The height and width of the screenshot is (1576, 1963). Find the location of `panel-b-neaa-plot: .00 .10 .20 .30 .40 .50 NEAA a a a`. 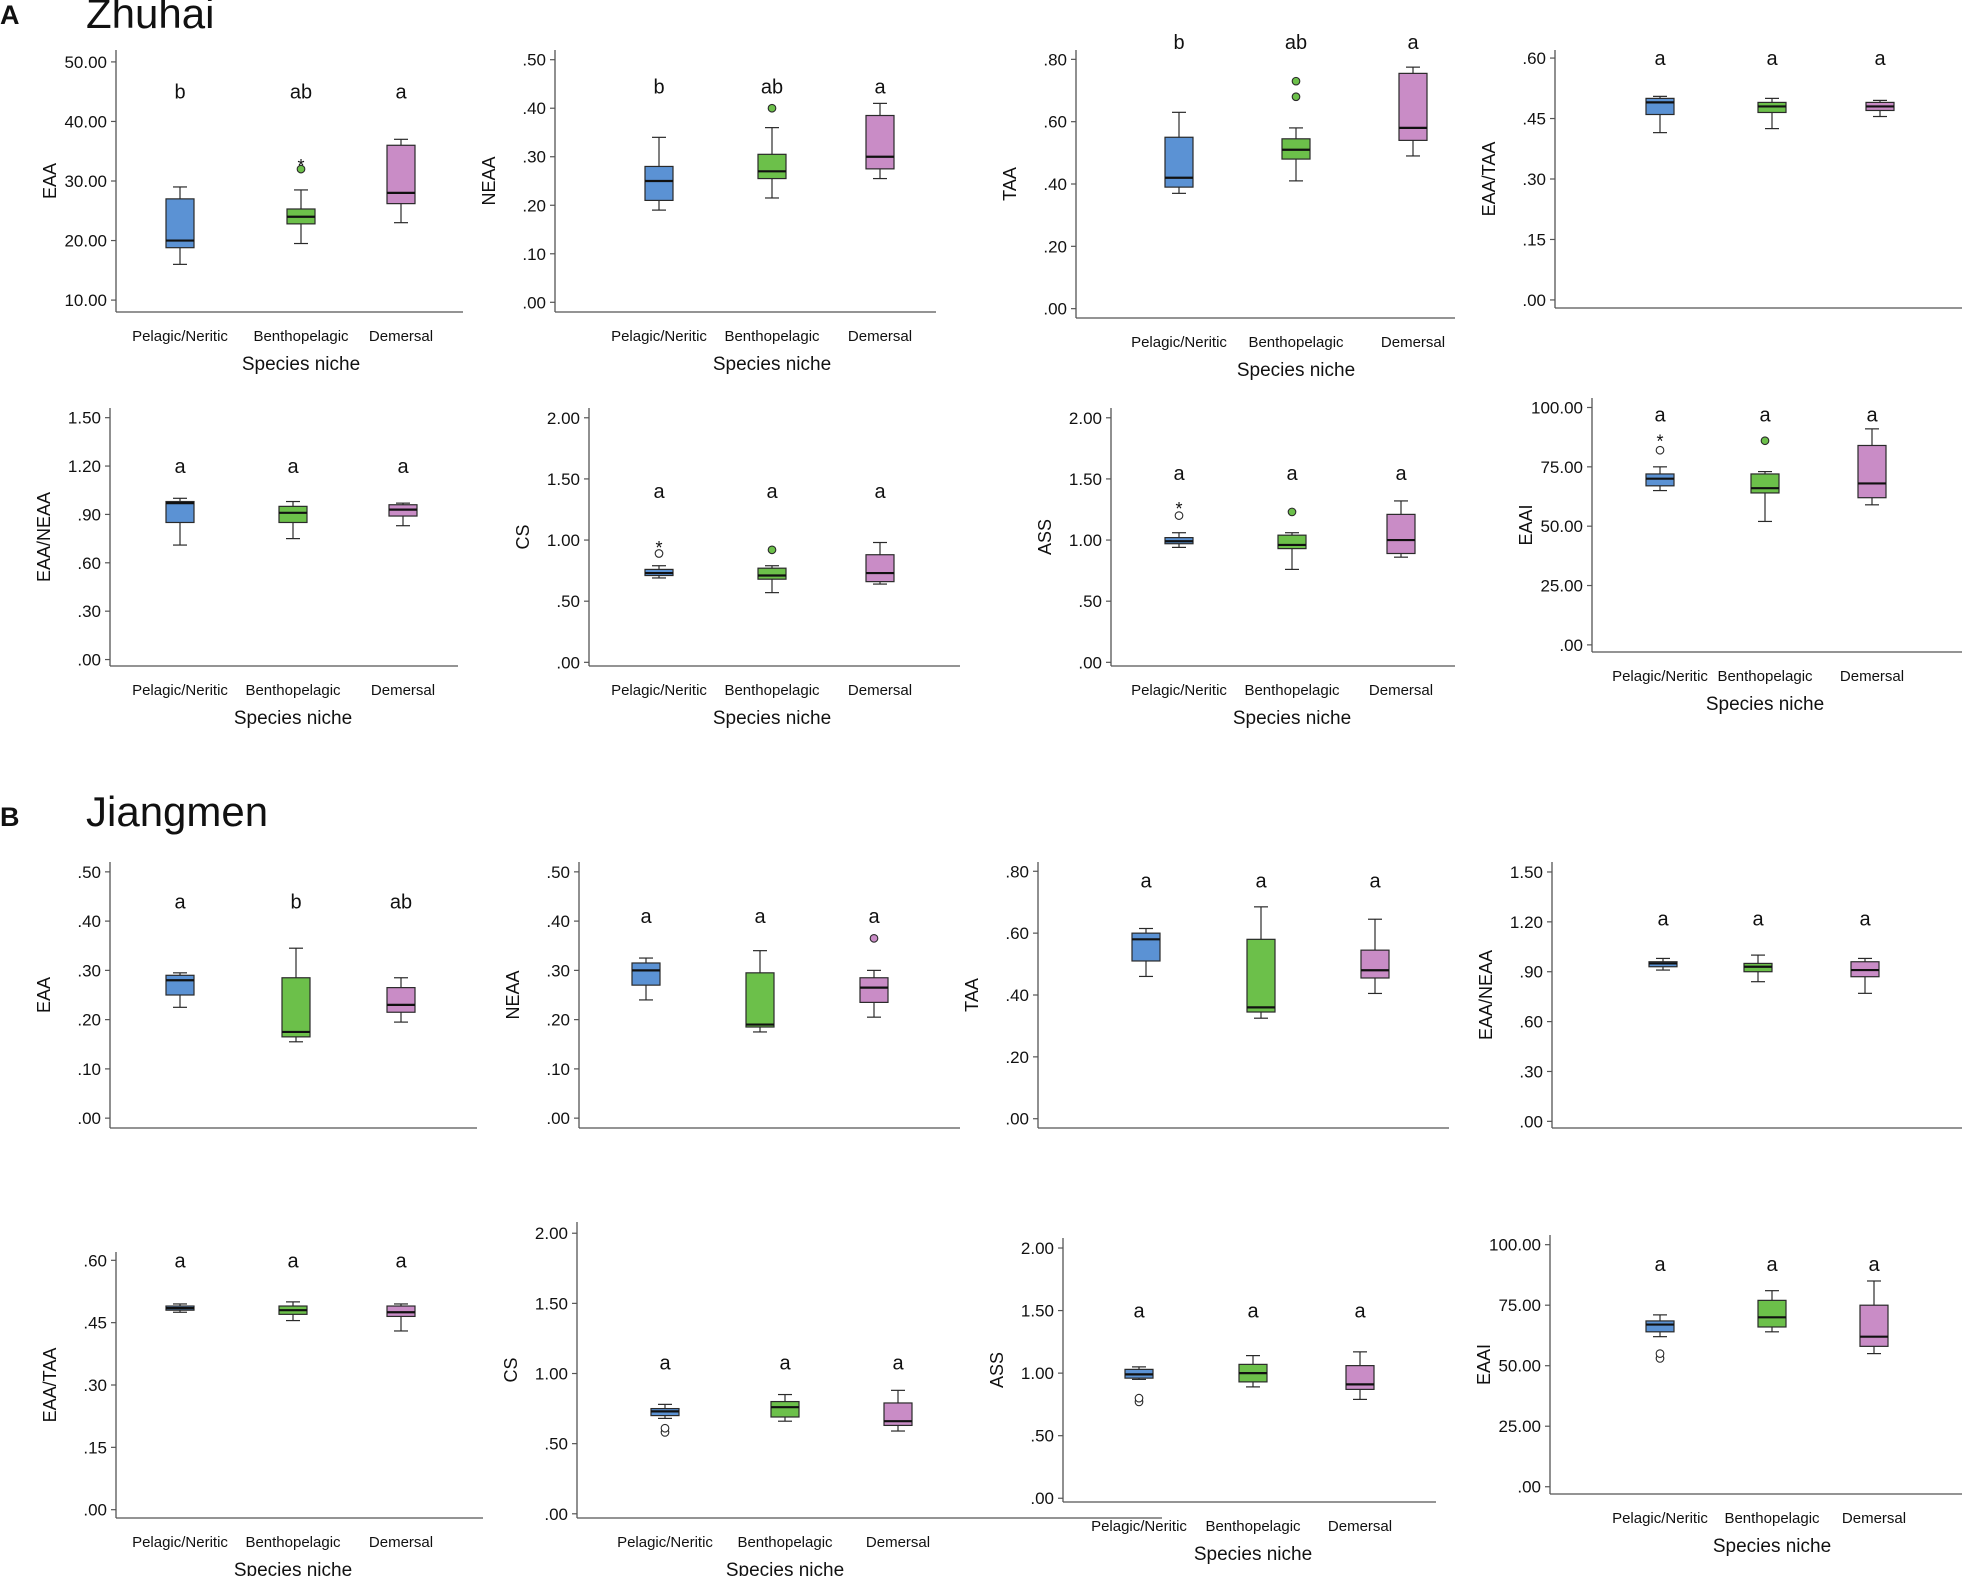

panel-b-neaa-plot: .00 .10 .20 .30 .40 .50 NEAA a a a is located at coordinates (731, 995).